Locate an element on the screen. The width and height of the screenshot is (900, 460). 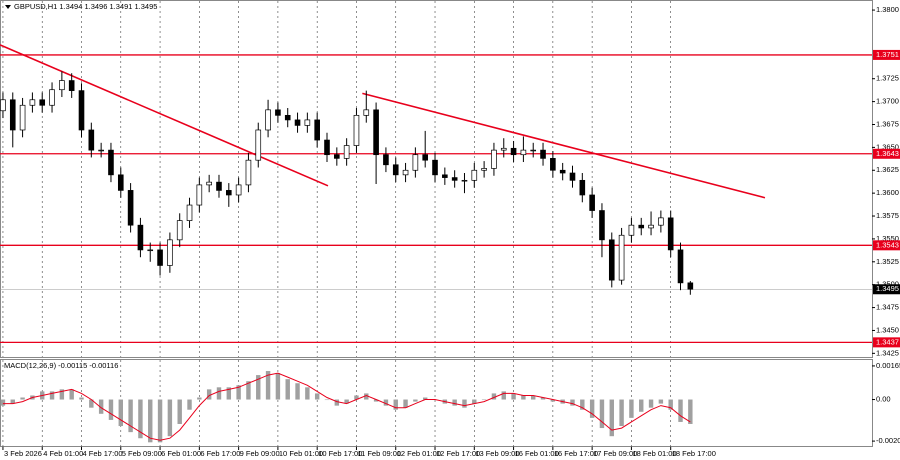
y-tick-label: 1.3525 is located at coordinates (887, 261).